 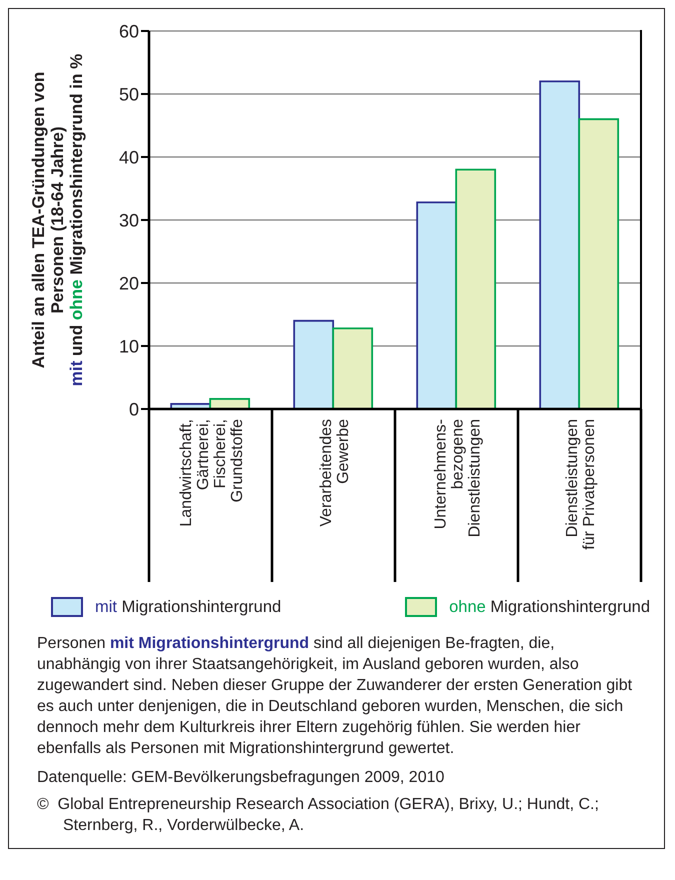 I want to click on y-tick-label: 60, so click(x=128, y=31).